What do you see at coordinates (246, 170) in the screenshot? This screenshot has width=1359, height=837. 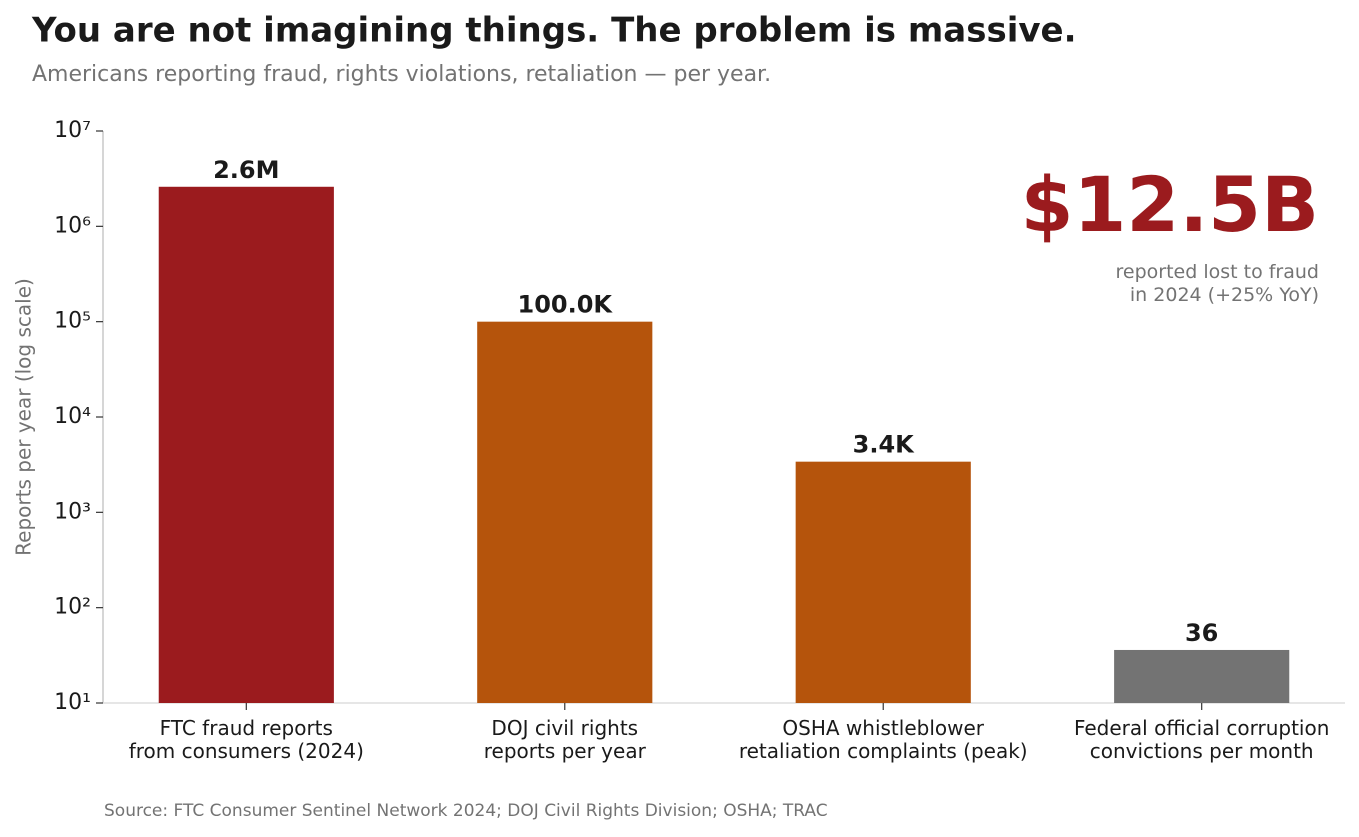 I see `value-label: 2.6M` at bounding box center [246, 170].